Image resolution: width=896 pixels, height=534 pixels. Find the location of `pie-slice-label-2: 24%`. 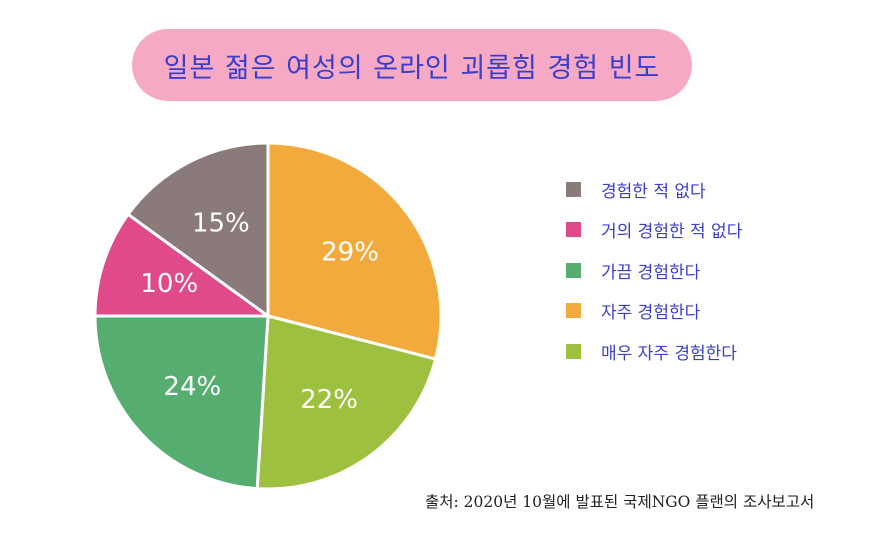

pie-slice-label-2: 24% is located at coordinates (192, 387).